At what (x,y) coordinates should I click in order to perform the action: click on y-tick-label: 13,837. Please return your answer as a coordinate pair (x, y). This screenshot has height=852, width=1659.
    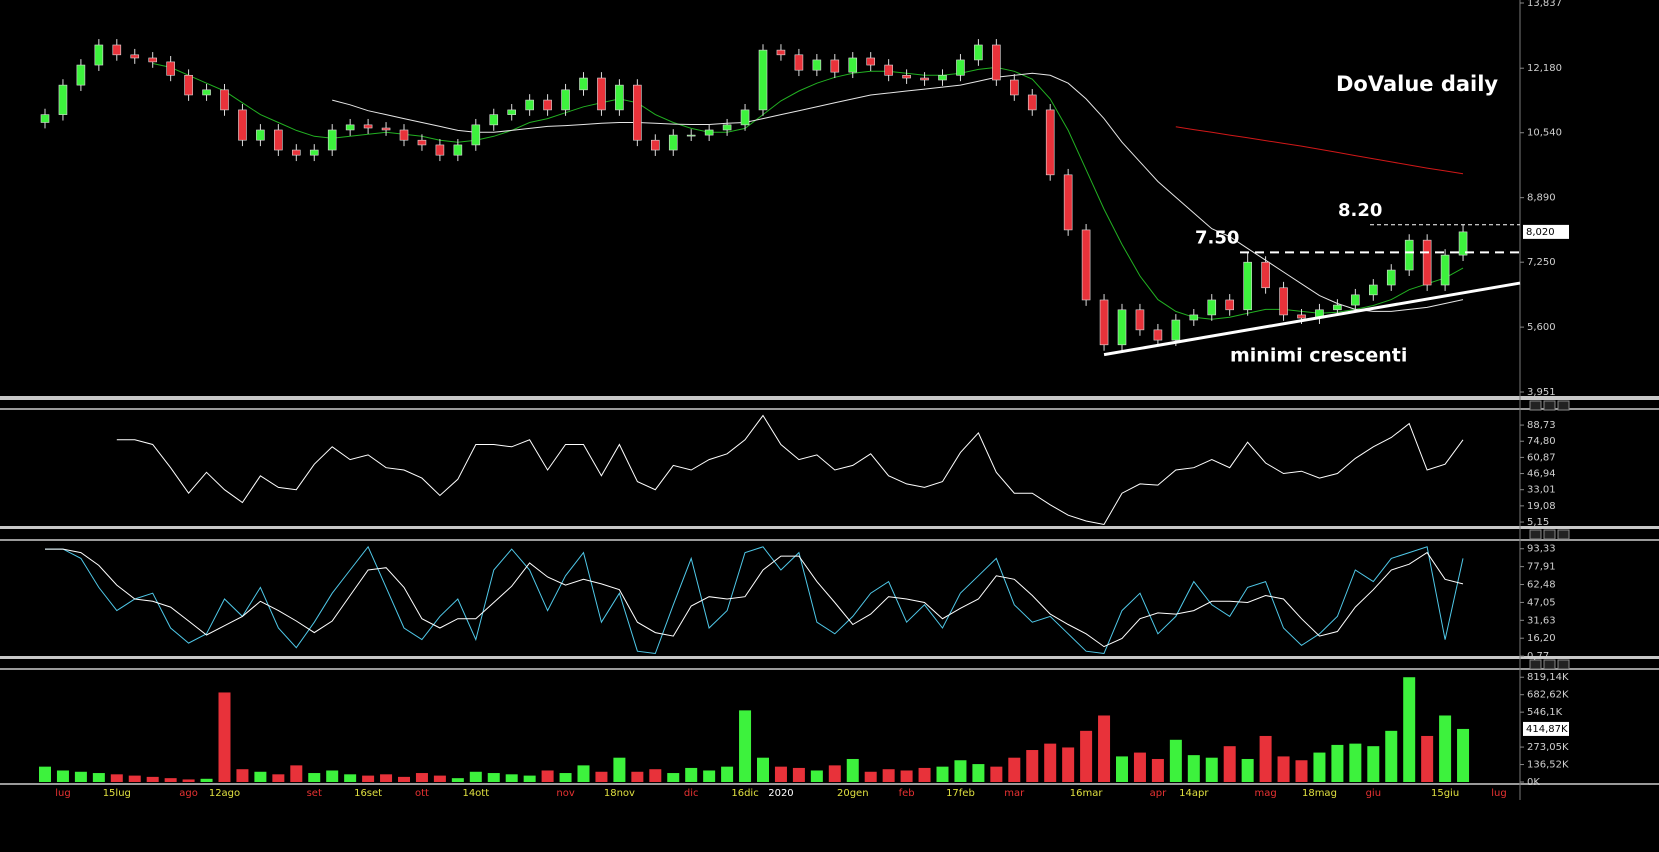
    Looking at the image, I should click on (1544, 4).